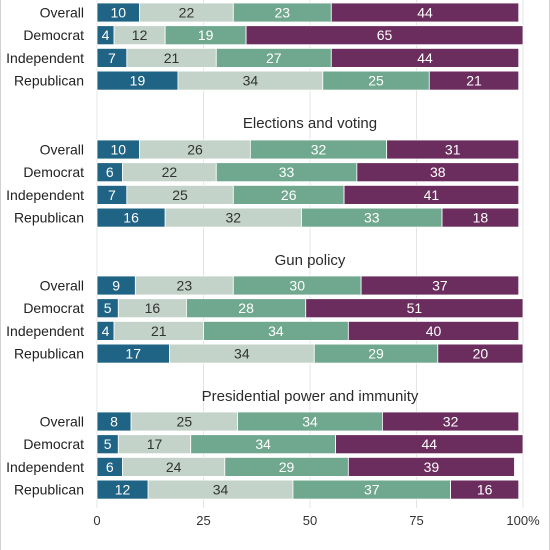 The height and width of the screenshot is (550, 550). What do you see at coordinates (310, 260) in the screenshot?
I see `panel-title: Gun policy` at bounding box center [310, 260].